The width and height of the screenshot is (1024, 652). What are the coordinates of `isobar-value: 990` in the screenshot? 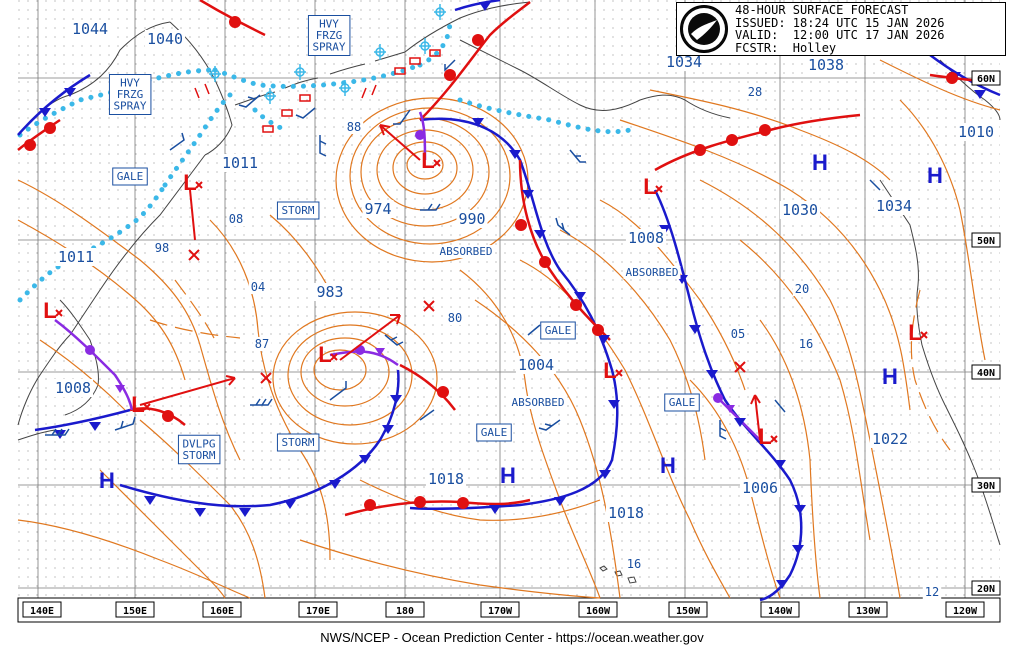 It's located at (471, 219).